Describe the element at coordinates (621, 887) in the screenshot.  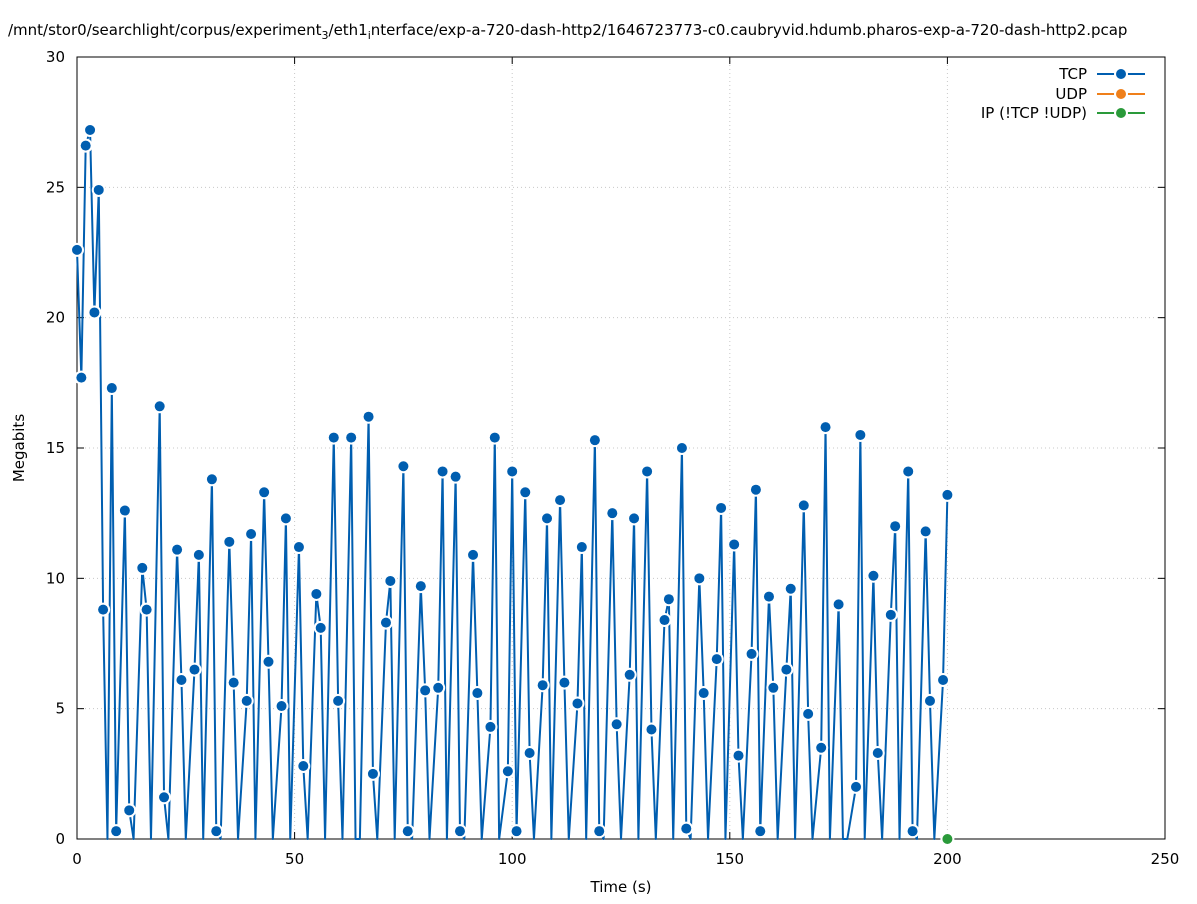
I see `x-axis-label: Time (s)` at that location.